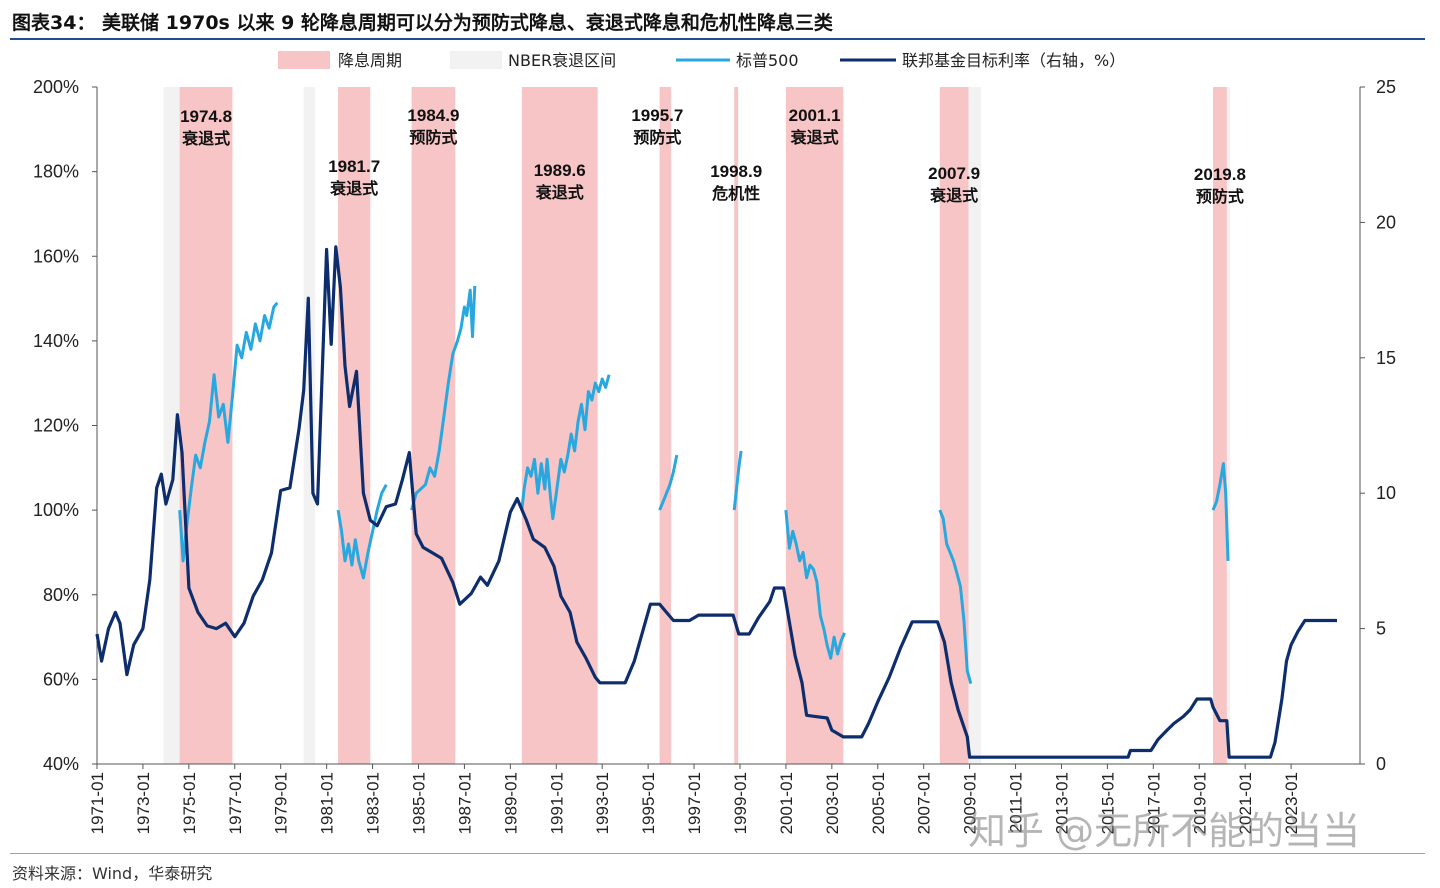 The image size is (1440, 888). Describe the element at coordinates (562, 60) in the screenshot. I see `legend-nber-label: NBER衰退区间` at that location.